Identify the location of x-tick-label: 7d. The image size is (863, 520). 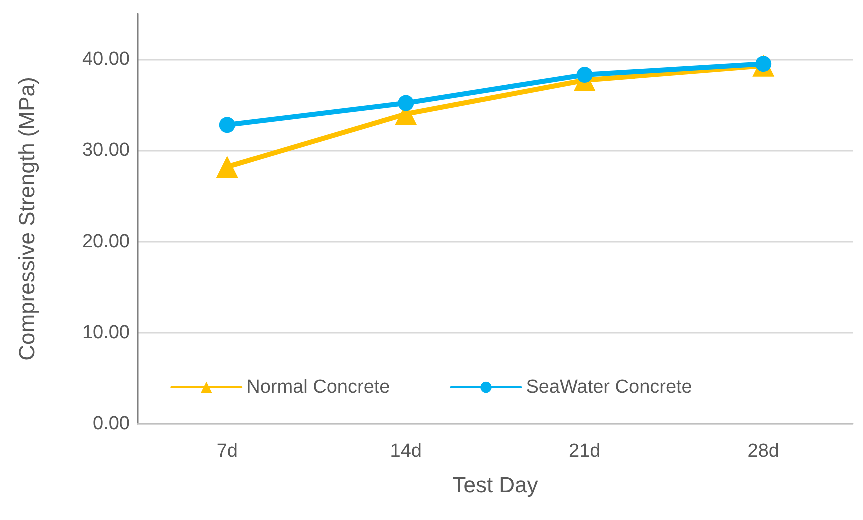
(227, 451).